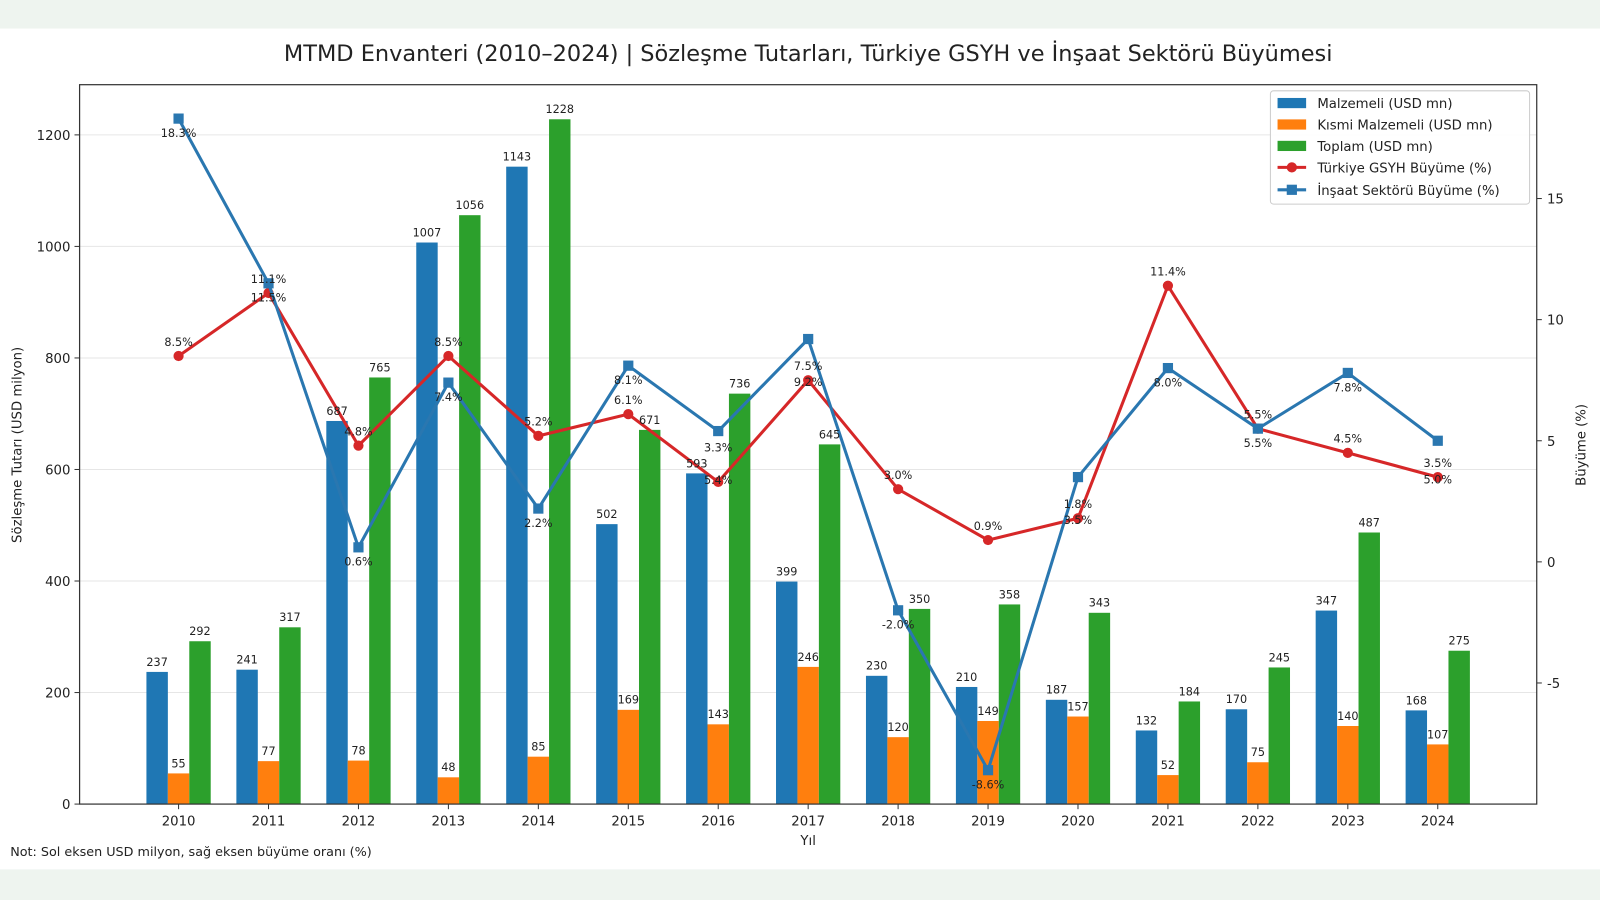 Image resolution: width=1600 pixels, height=900 pixels. Describe the element at coordinates (966, 677) in the screenshot. I see `bar-value-label: 210` at that location.